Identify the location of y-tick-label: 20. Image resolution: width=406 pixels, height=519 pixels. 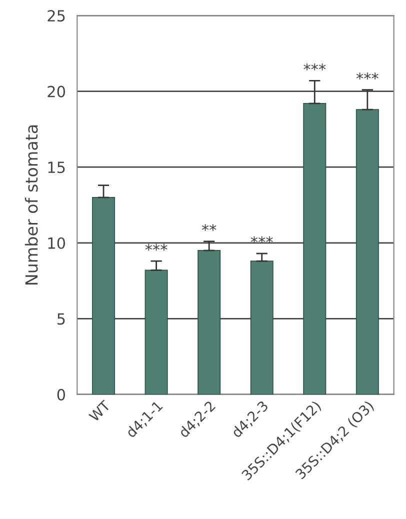
(57, 92).